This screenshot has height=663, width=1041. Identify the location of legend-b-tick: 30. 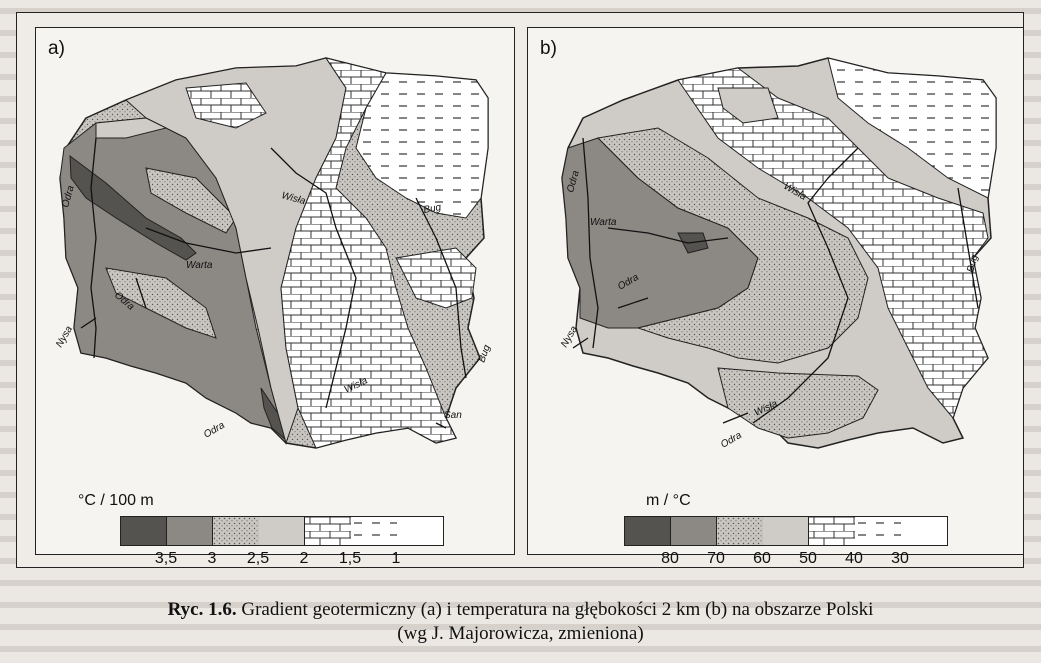
(900, 558).